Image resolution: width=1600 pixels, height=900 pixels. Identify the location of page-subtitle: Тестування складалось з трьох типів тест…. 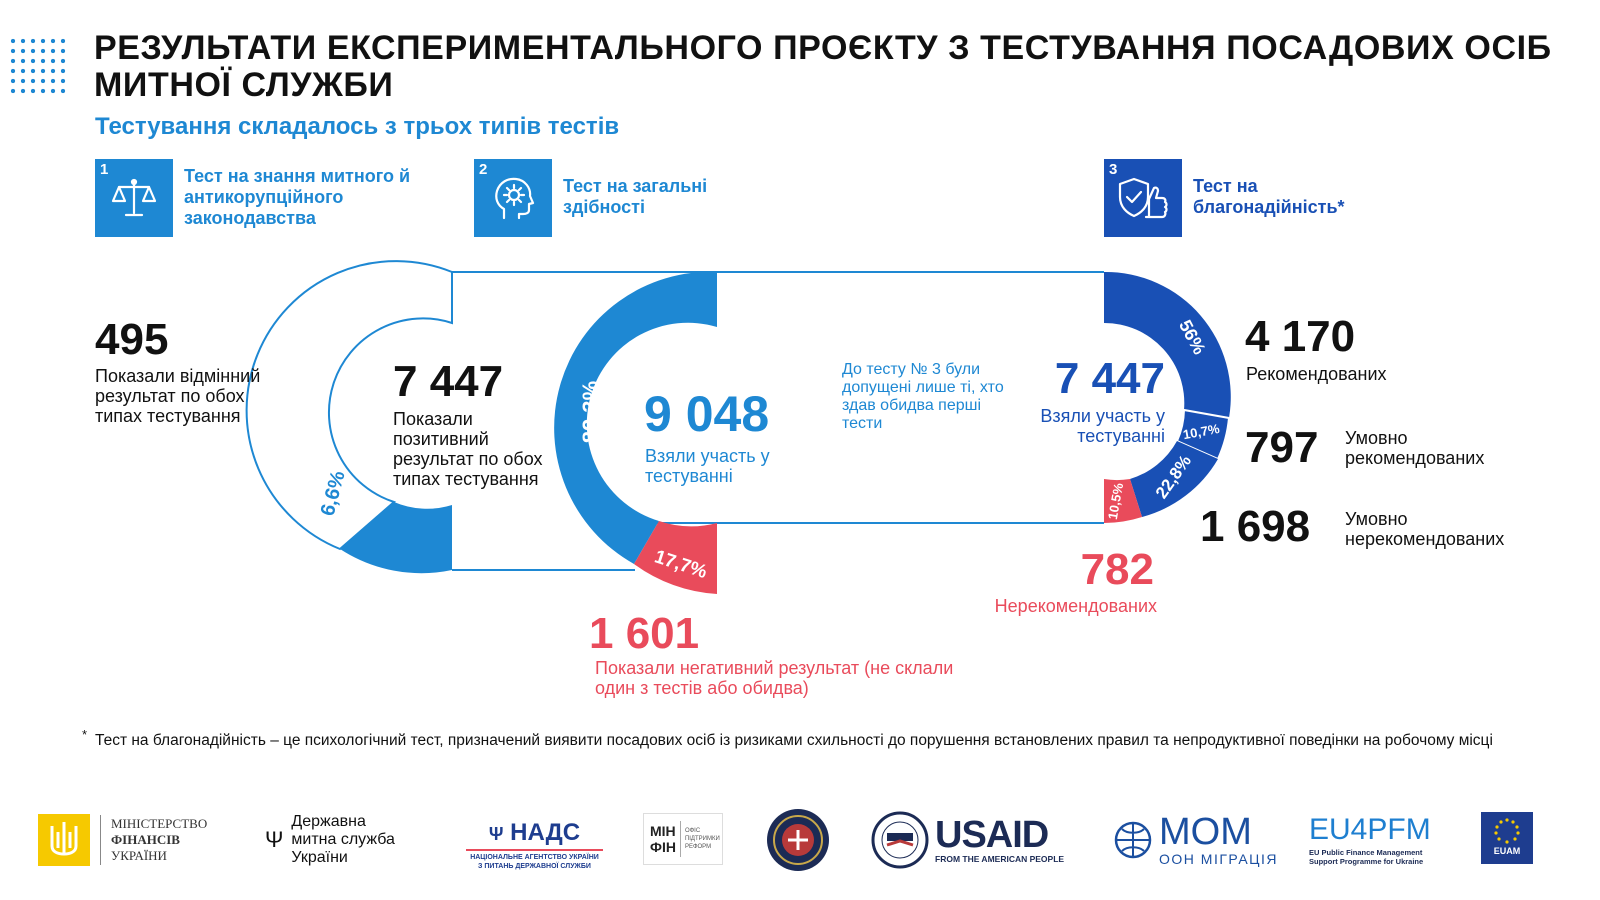
(357, 126).